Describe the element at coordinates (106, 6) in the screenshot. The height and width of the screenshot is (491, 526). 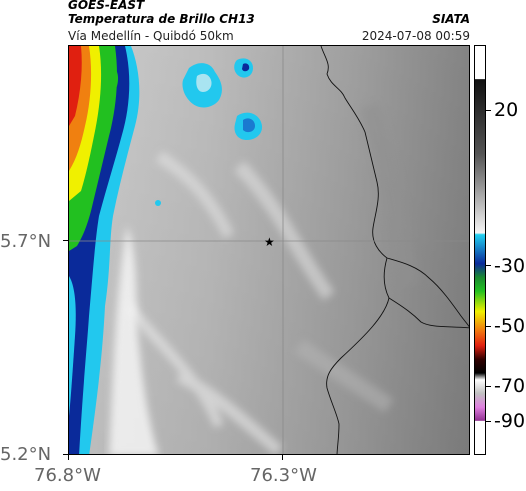
I see `satellite-name: GOES-EAST` at that location.